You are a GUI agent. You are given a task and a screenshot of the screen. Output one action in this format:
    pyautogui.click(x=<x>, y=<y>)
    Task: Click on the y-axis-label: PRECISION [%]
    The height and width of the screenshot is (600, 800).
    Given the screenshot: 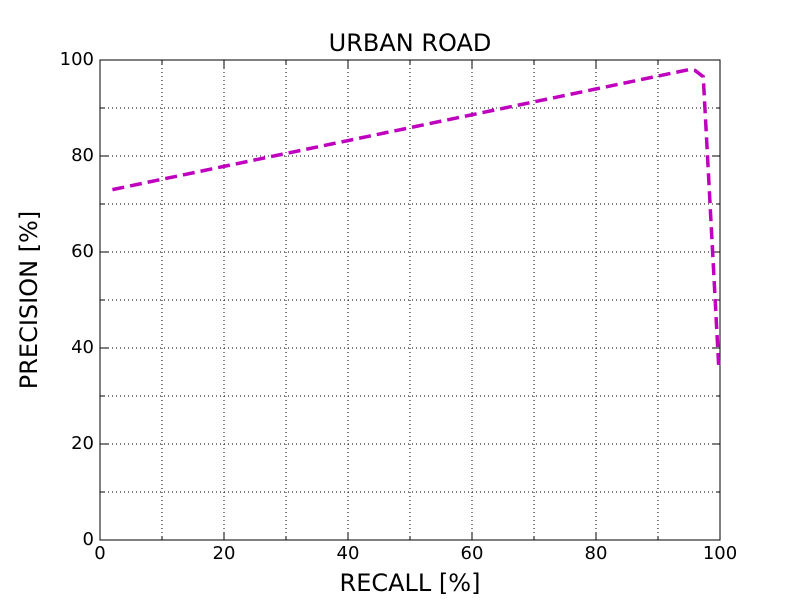 What is the action you would take?
    pyautogui.click(x=29, y=300)
    